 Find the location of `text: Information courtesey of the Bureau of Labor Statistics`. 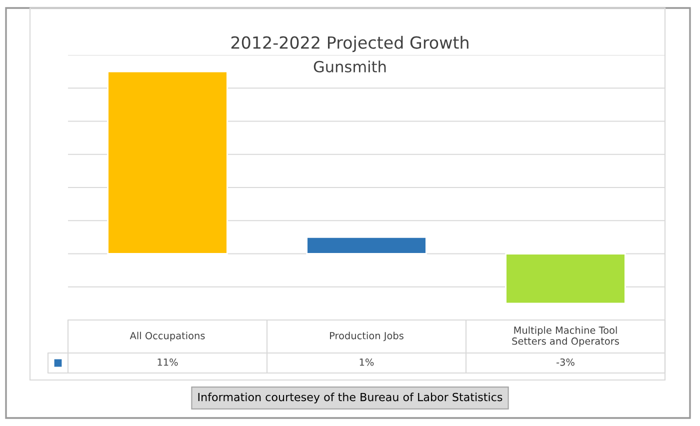

text: Information courtesey of the Bureau of Labor Statistics is located at coordinates (350, 398).